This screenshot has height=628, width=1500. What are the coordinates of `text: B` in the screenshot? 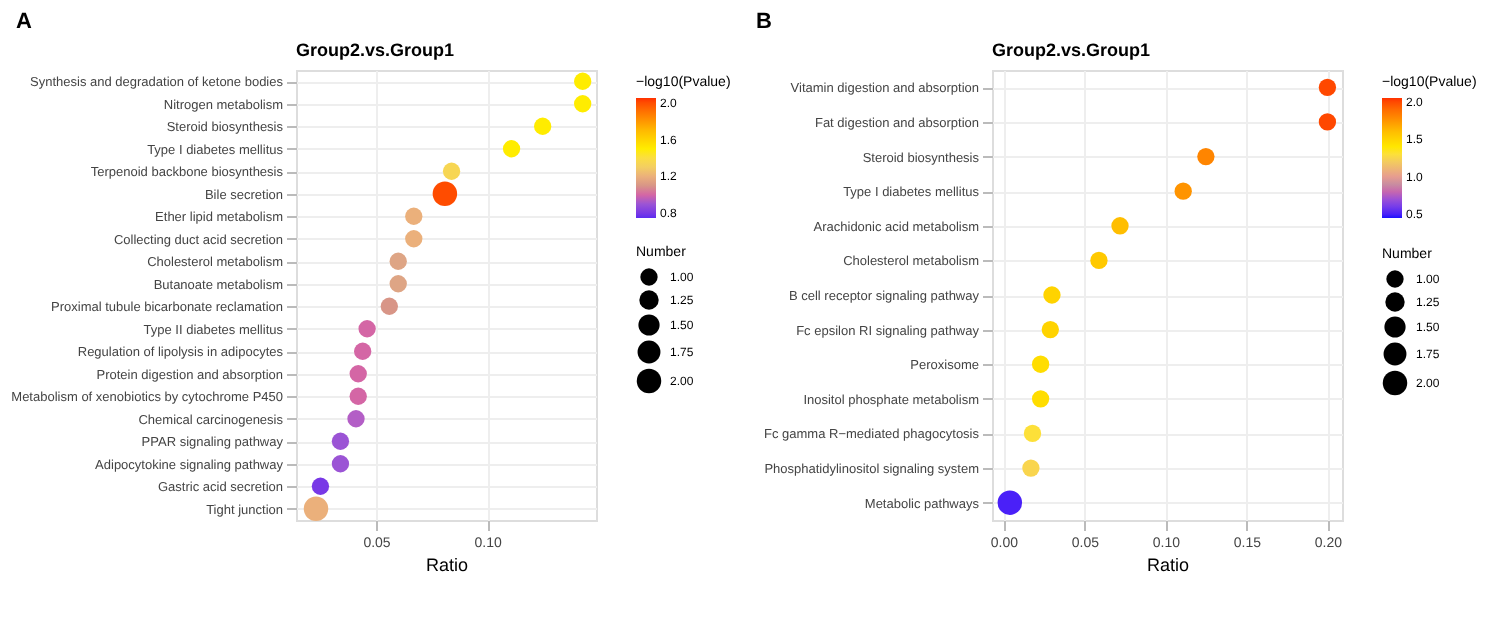 It's located at (764, 22).